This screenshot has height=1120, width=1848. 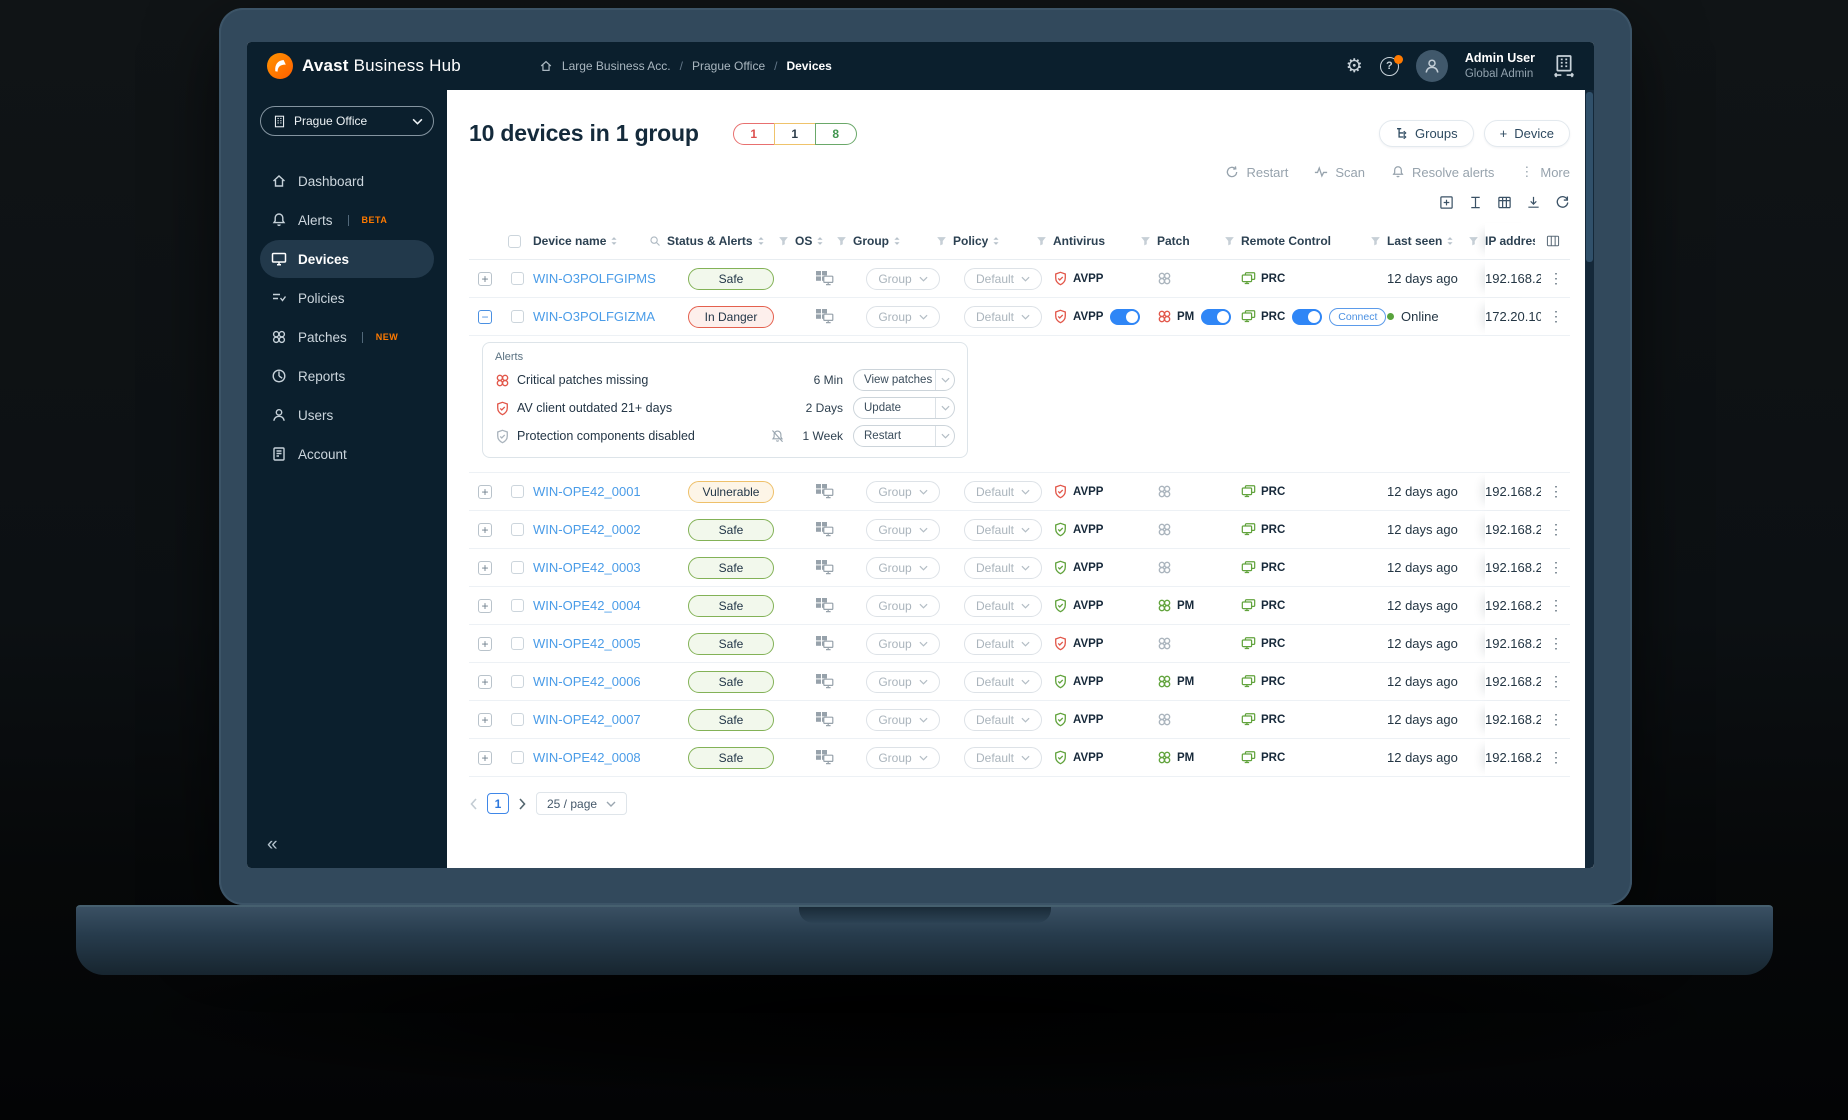 What do you see at coordinates (570, 241) in the screenshot?
I see `col-device-name: Device name` at bounding box center [570, 241].